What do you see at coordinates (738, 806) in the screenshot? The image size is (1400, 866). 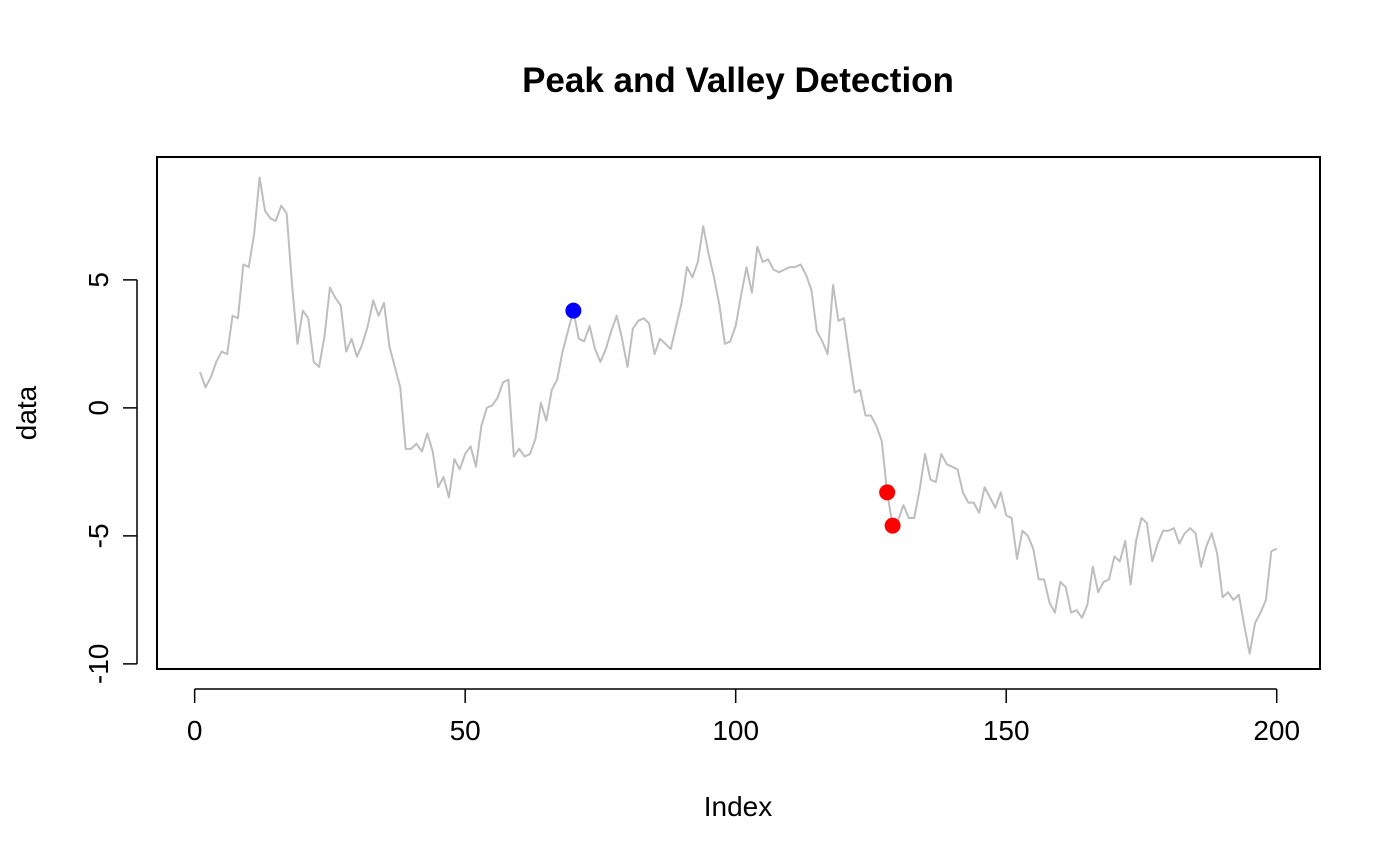 I see `x-axis-label: Index` at bounding box center [738, 806].